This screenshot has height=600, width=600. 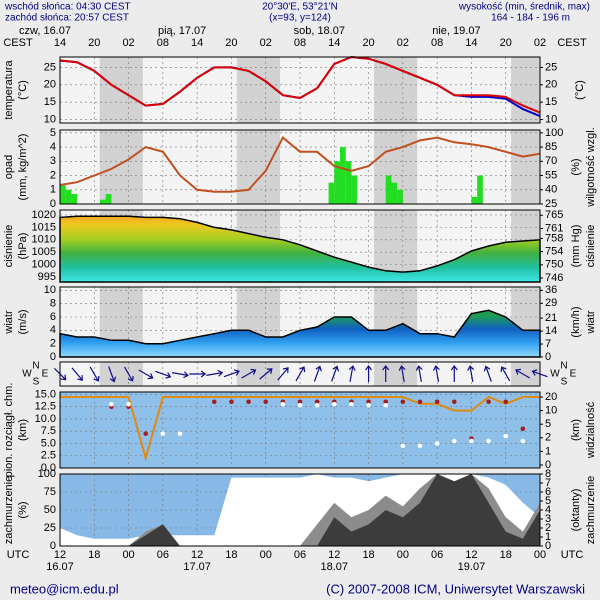 What do you see at coordinates (67, 7) in the screenshot?
I see `sunrise: wschód słońca: 04:30 CEST` at bounding box center [67, 7].